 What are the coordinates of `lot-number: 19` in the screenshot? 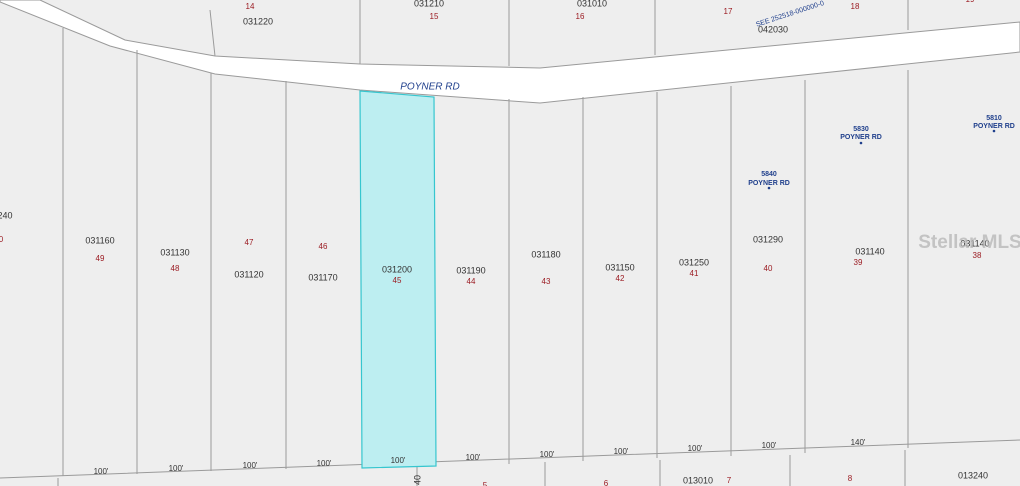 It's located at (970, 2).